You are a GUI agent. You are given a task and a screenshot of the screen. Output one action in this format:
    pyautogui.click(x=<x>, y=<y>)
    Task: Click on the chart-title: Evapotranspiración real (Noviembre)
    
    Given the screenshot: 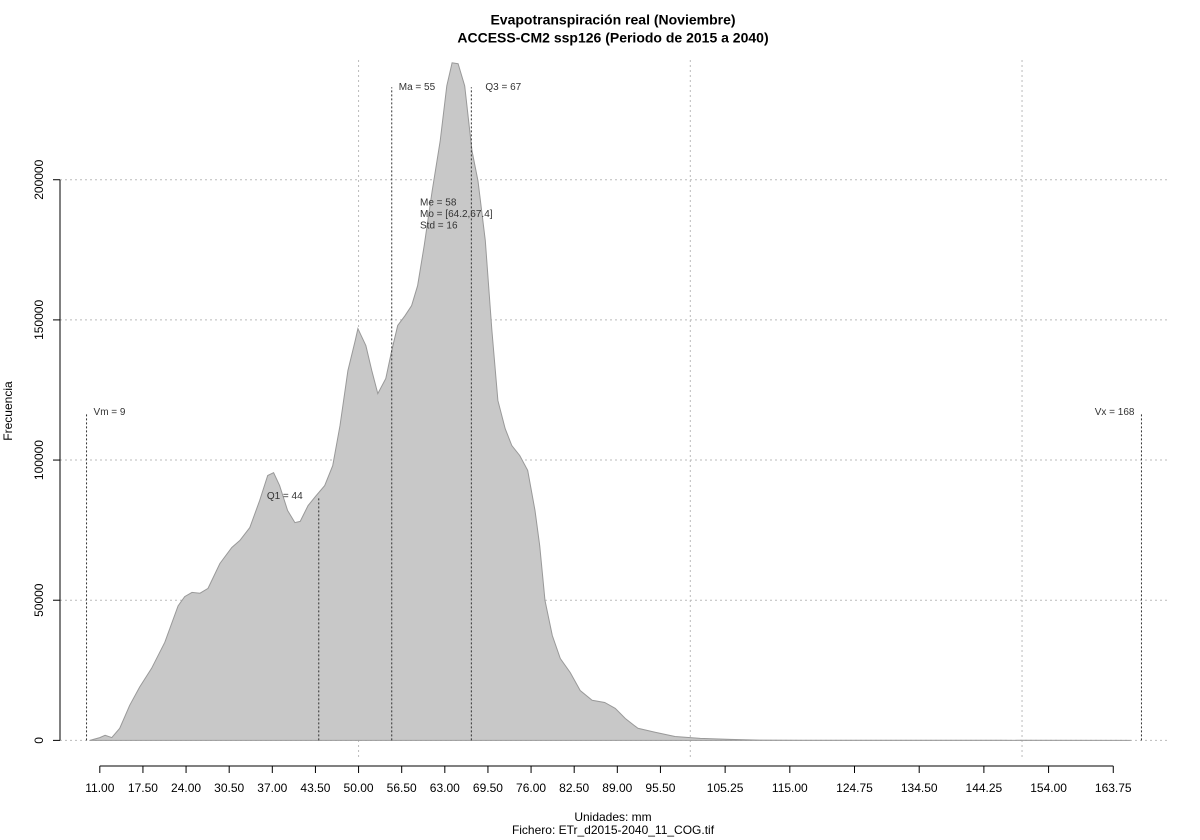 What is the action you would take?
    pyautogui.click(x=612, y=20)
    